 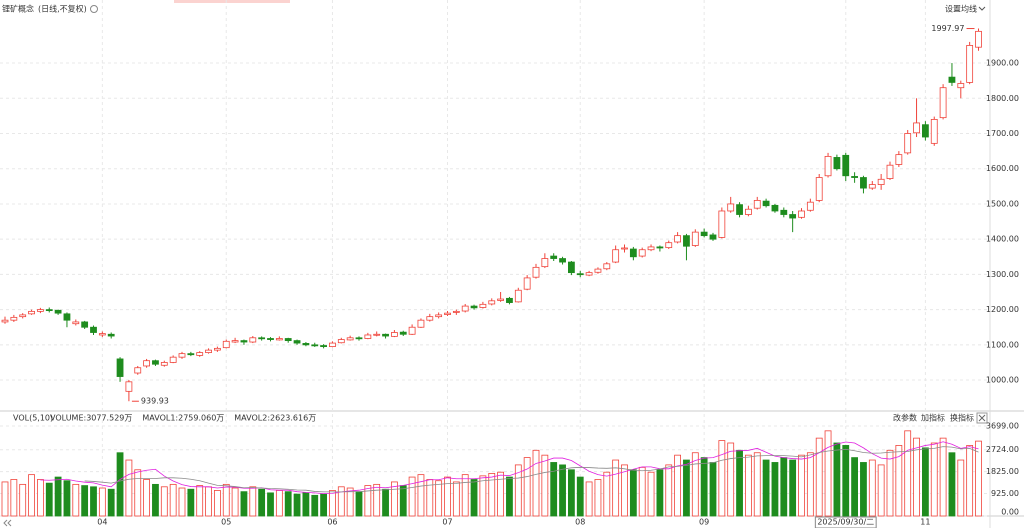 I want to click on indicator-name: VOL(5,10), so click(x=33, y=418).